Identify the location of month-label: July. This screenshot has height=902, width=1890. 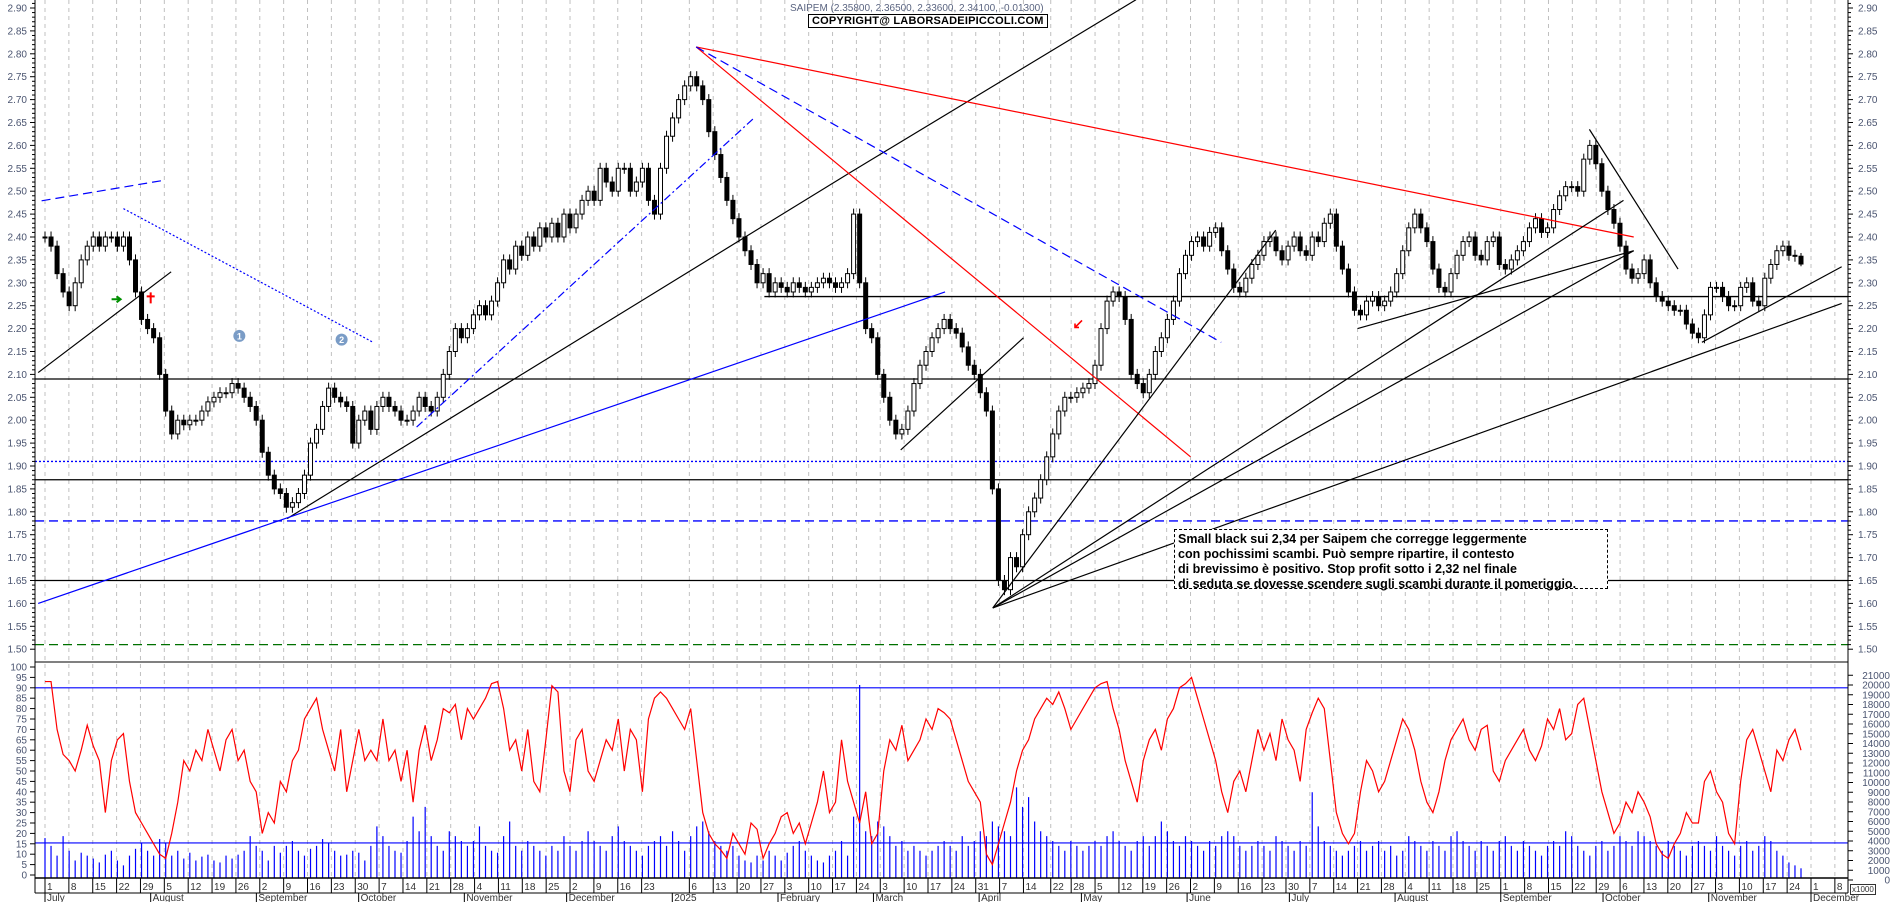
(56, 897).